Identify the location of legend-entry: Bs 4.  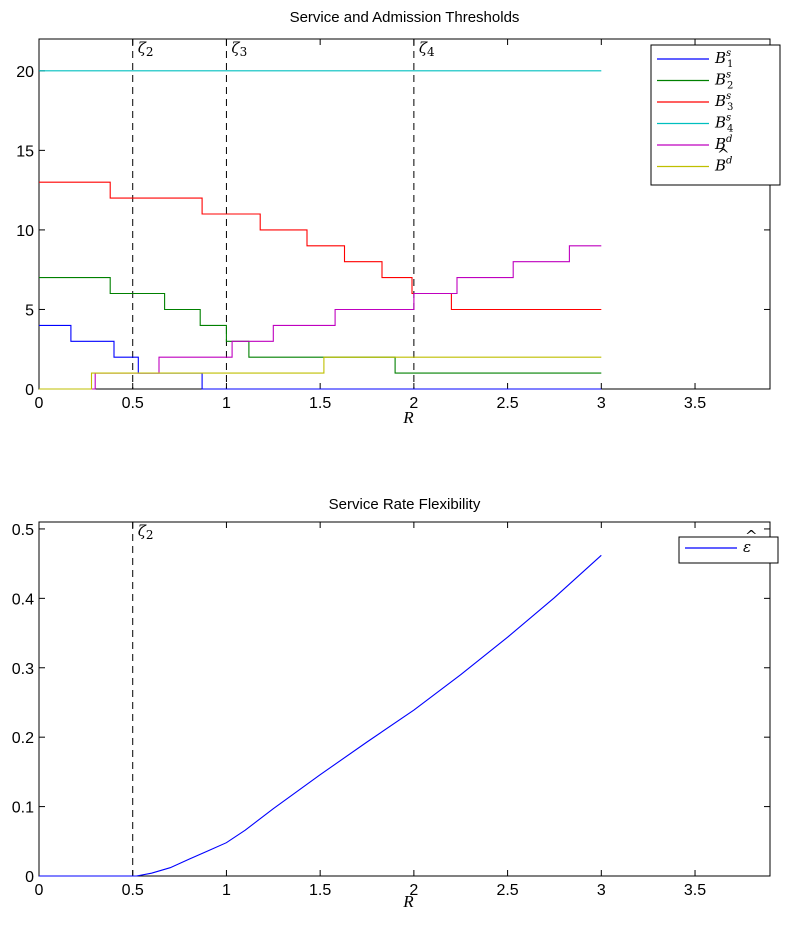
(723, 124).